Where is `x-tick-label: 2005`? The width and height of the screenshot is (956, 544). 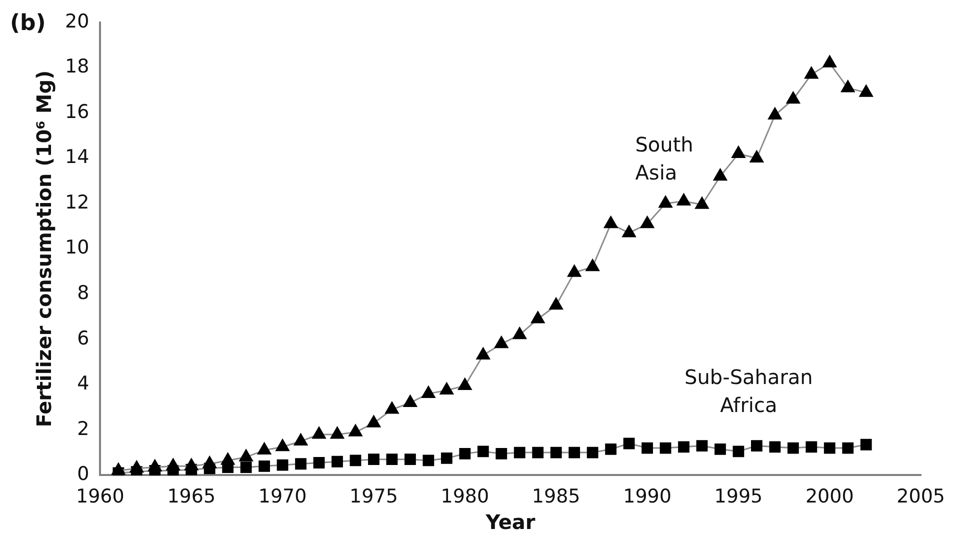 x-tick-label: 2005 is located at coordinates (921, 497).